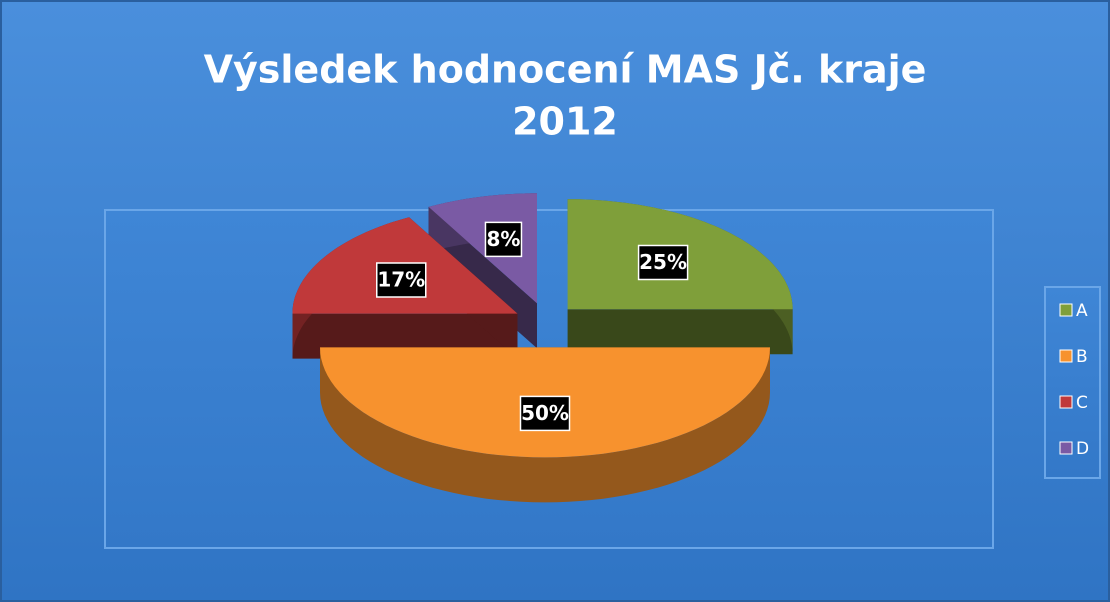  Describe the element at coordinates (565, 70) in the screenshot. I see `chart-title: Výsledek hodnocení MAS Jč. kraje` at that location.